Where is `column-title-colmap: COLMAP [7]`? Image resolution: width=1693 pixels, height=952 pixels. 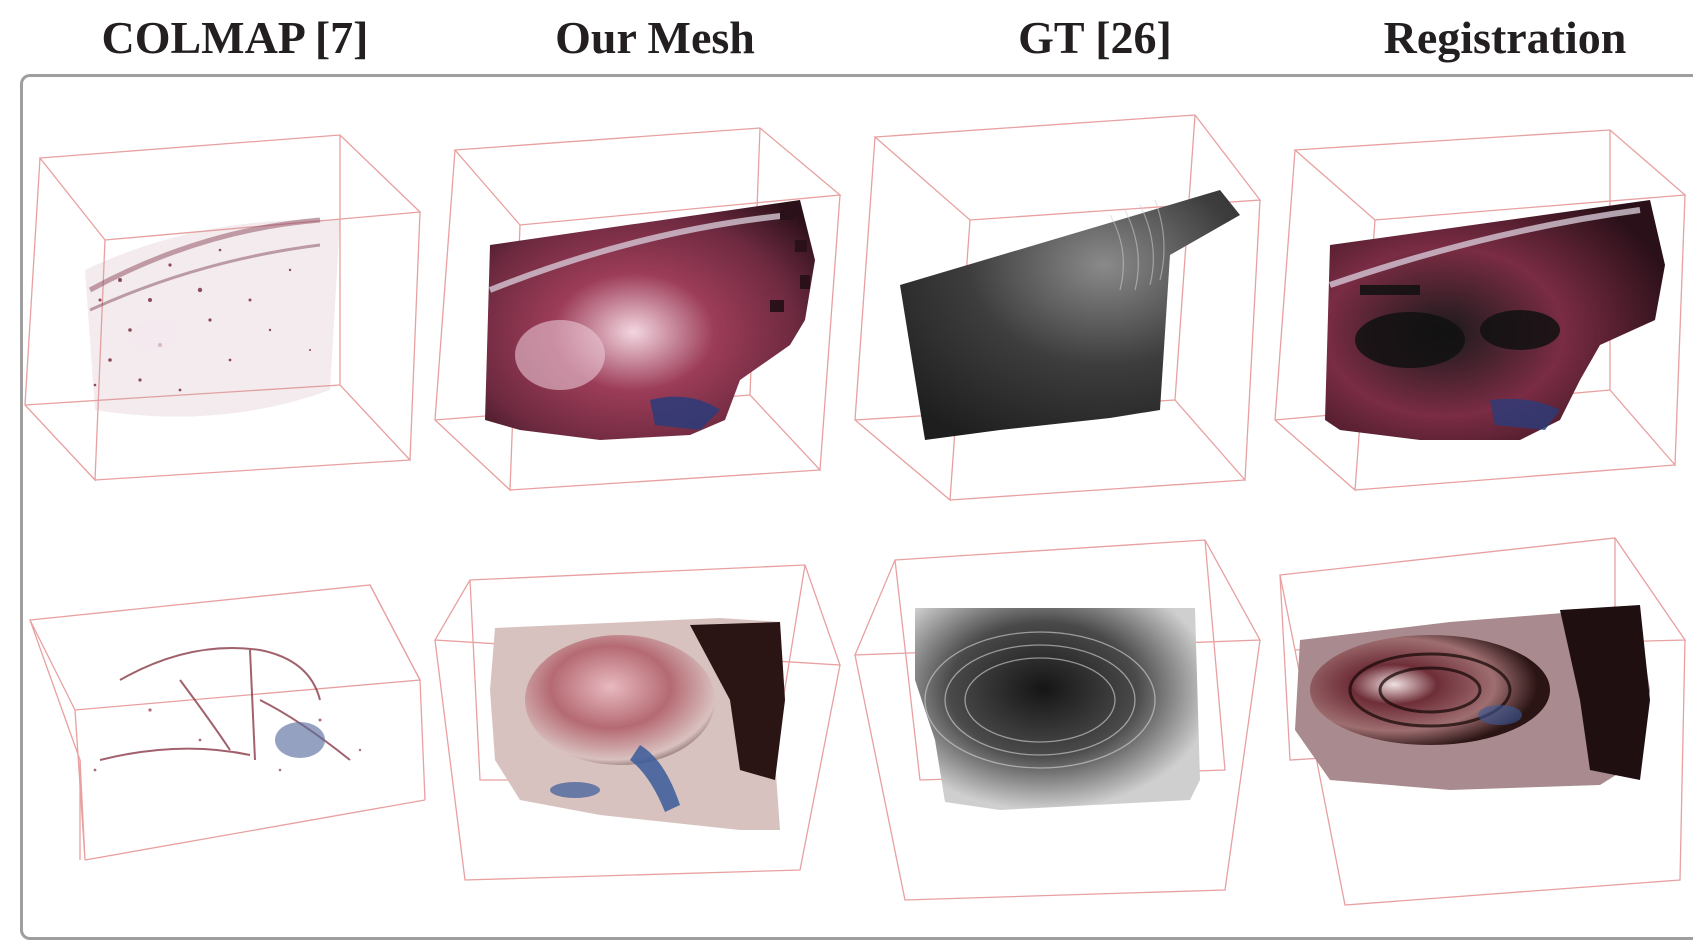
column-title-colmap: COLMAP [7] is located at coordinates (235, 37).